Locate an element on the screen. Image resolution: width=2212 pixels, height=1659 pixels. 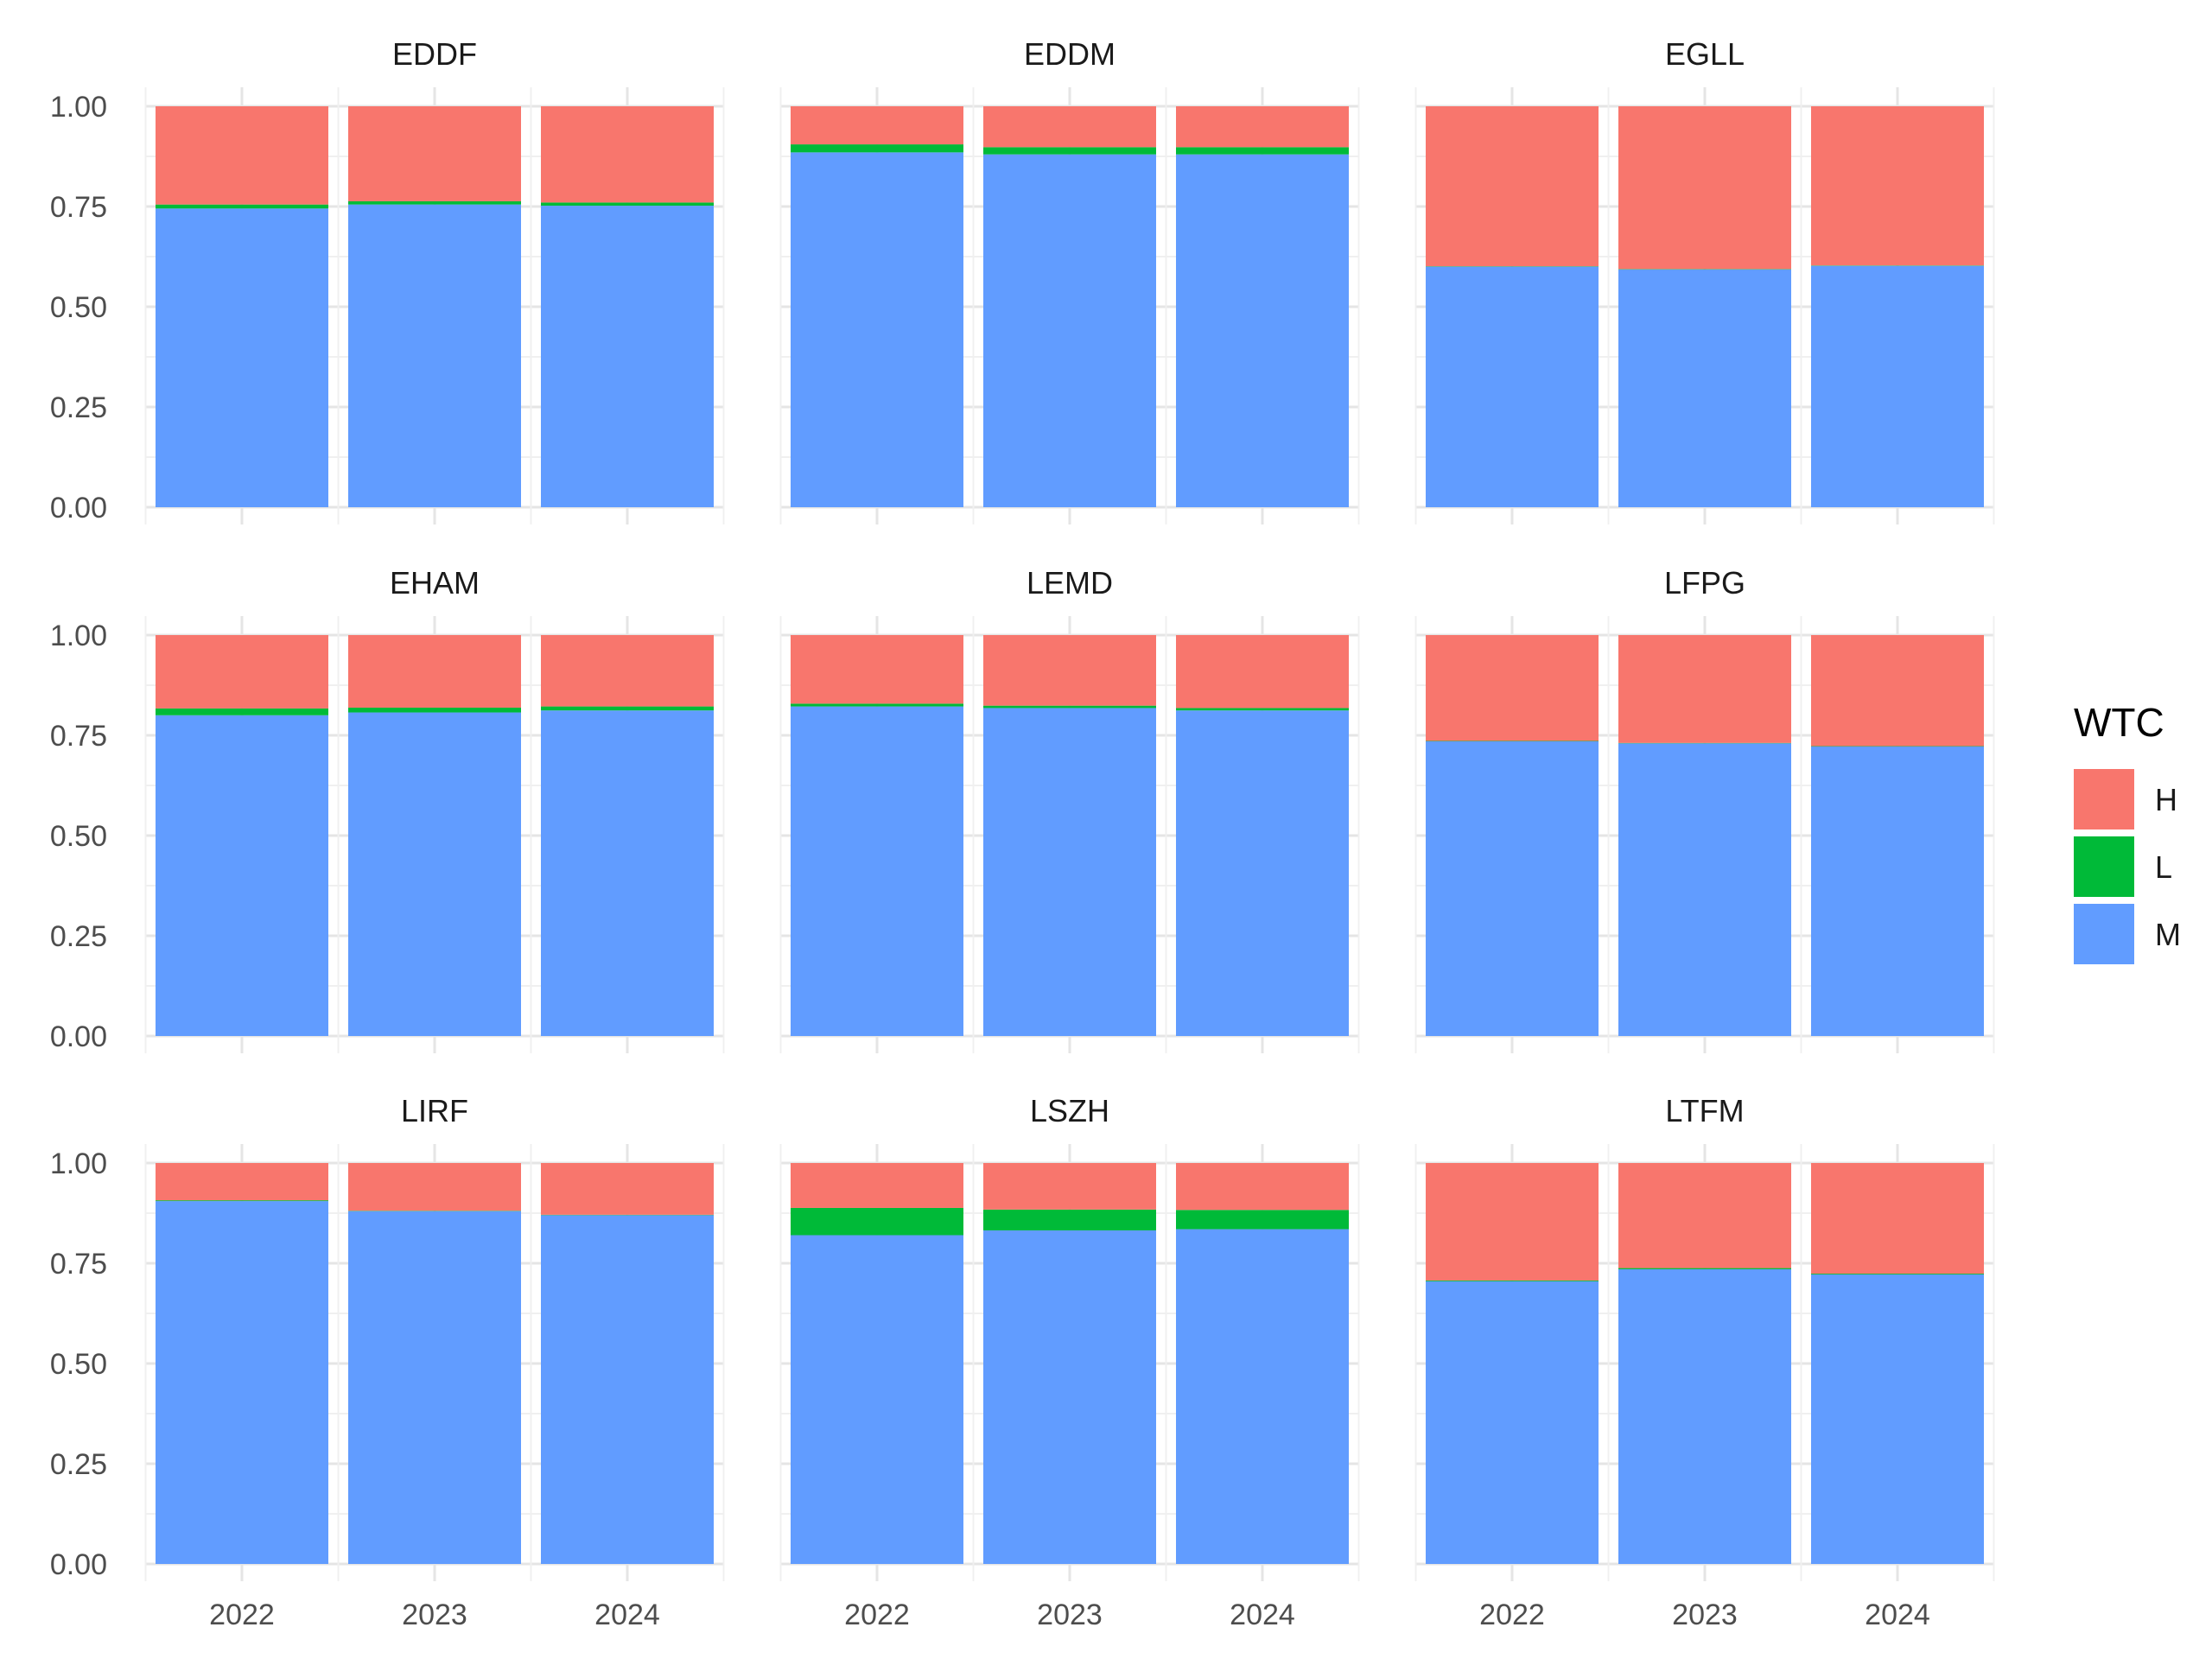
facet-panel-eddf: EDDF 0.00 0.25 0.50 0.75 1.00 is located at coordinates (387, 280).